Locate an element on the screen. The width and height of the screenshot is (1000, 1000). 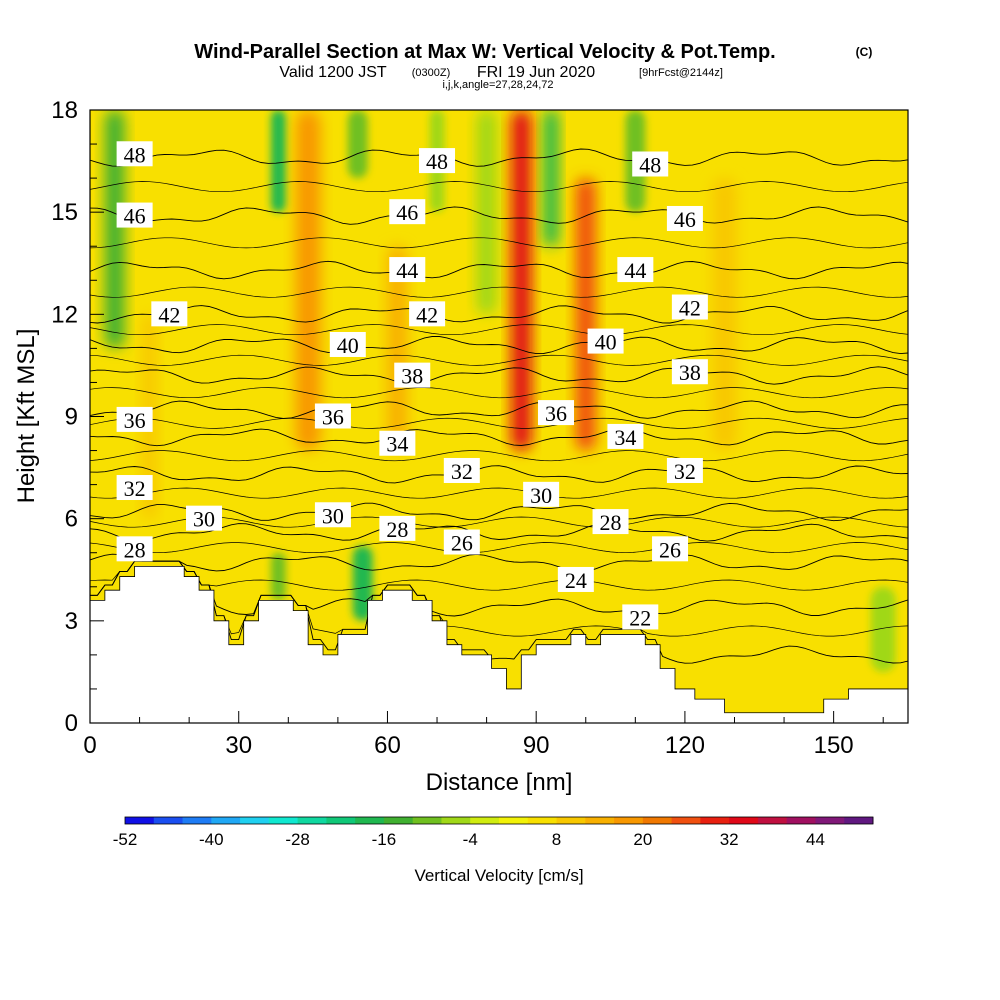
x-axis-label: Distance [nm] is located at coordinates (499, 782).